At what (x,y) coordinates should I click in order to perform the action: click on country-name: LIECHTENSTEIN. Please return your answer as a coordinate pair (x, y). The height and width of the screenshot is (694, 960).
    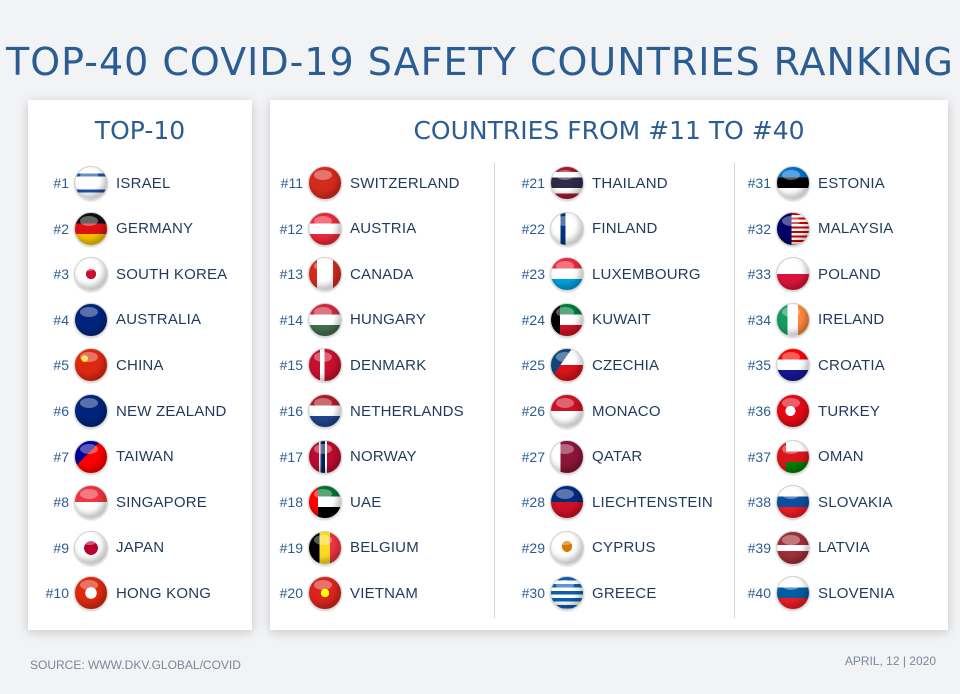
    Looking at the image, I should click on (652, 502).